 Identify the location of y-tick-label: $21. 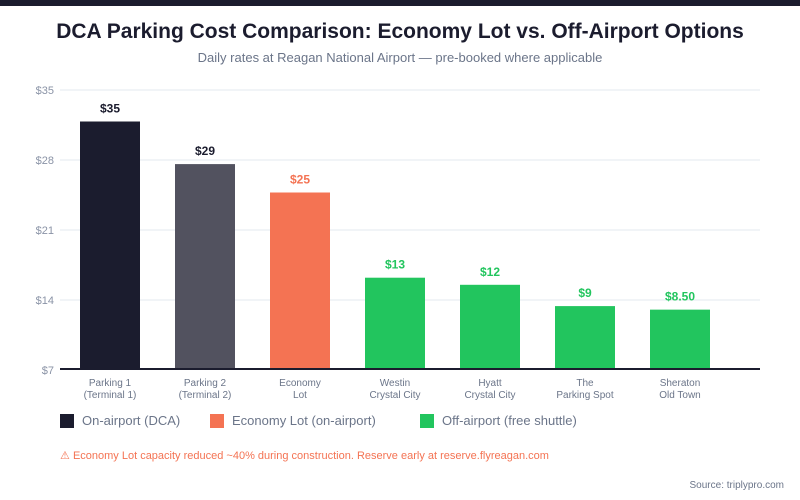
(45, 231).